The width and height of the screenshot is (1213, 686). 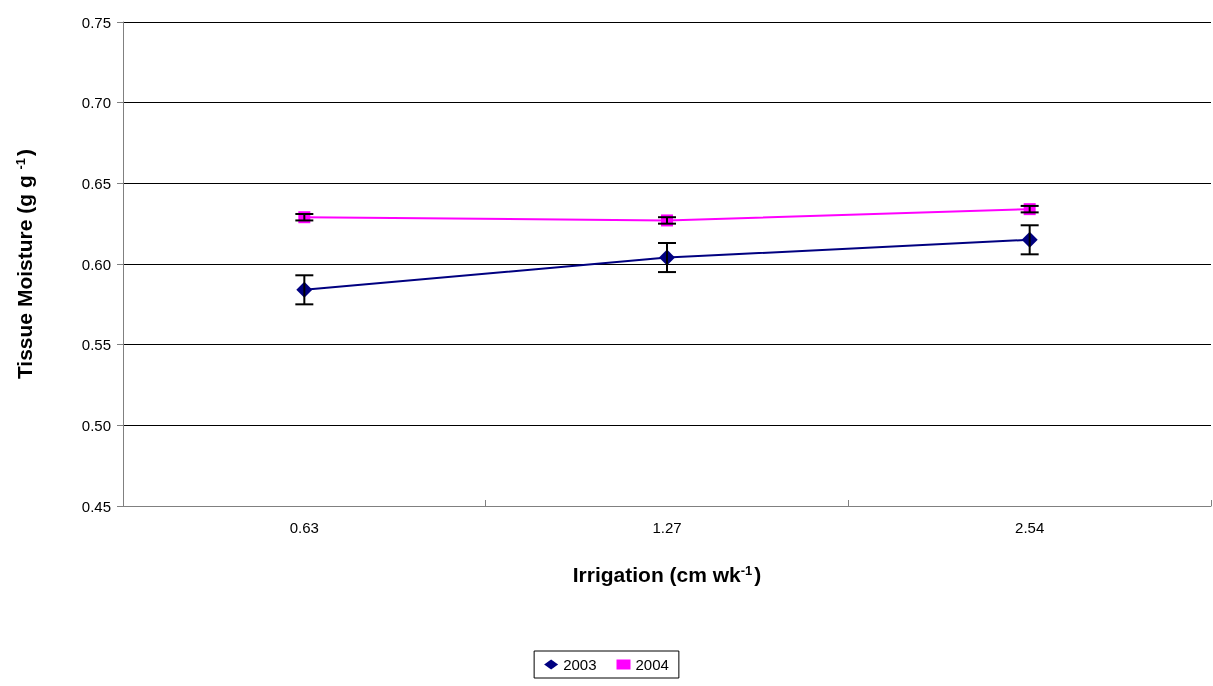 I want to click on y-tick-label: 0.50, so click(x=96, y=425).